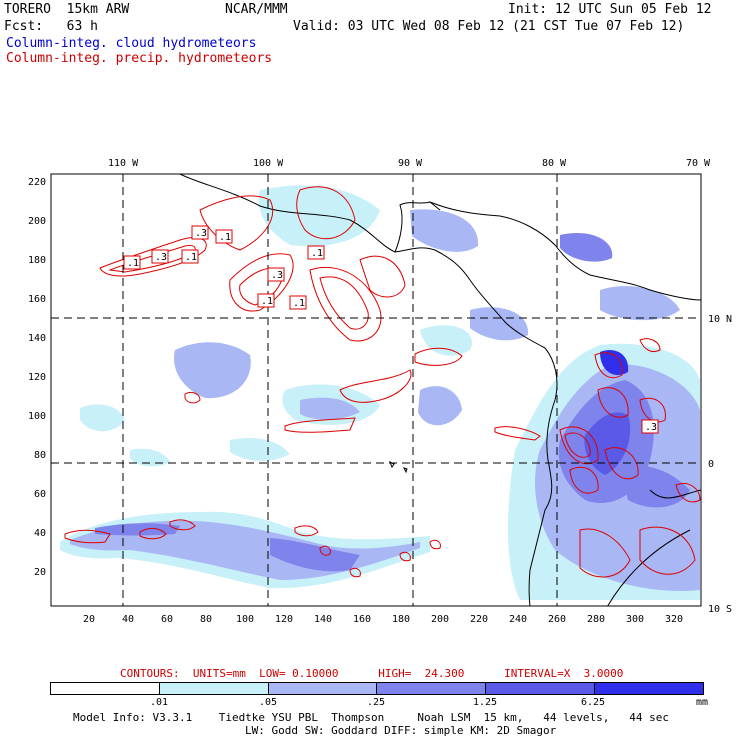 The image size is (740, 740). What do you see at coordinates (40, 572) in the screenshot?
I see `y-tick: 20` at bounding box center [40, 572].